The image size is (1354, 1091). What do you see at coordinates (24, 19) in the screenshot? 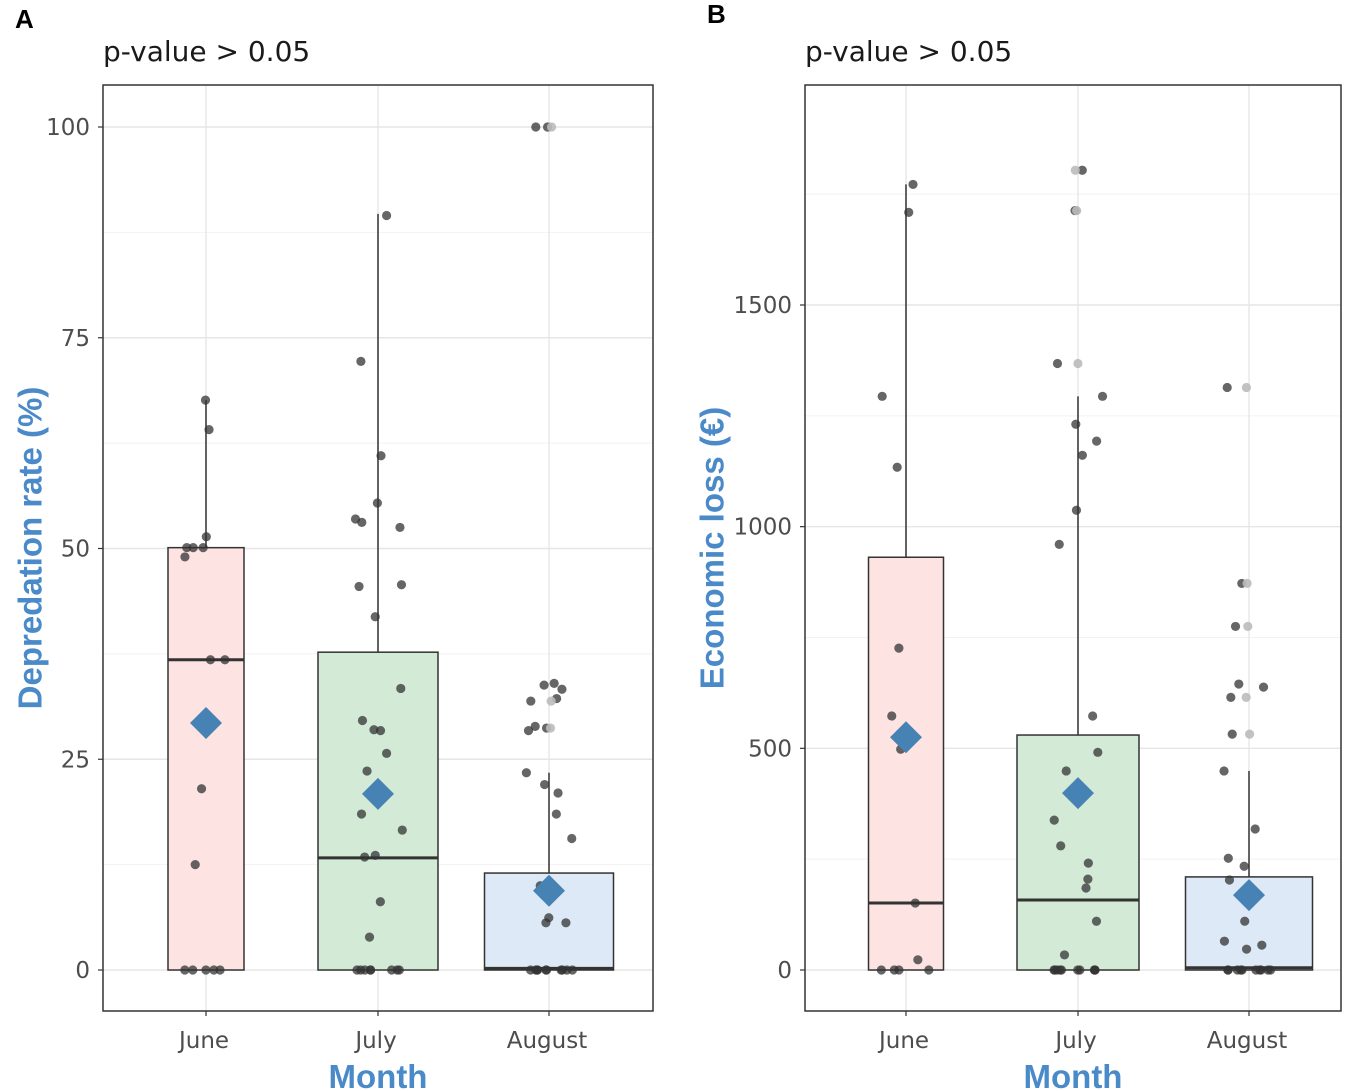
I see `panel-label: A` at bounding box center [24, 19].